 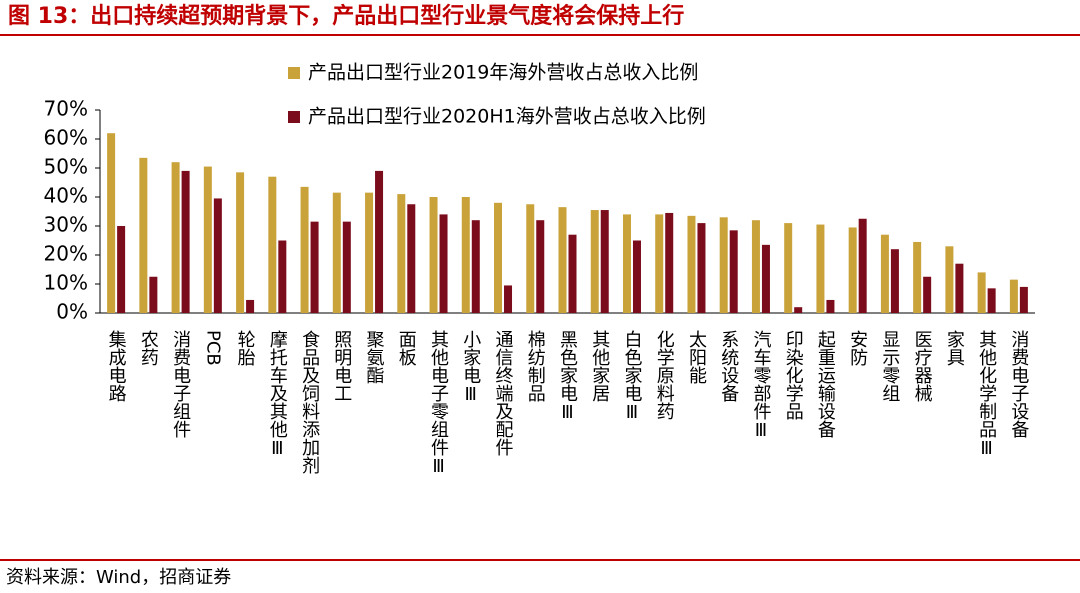 What do you see at coordinates (118, 577) in the screenshot?
I see `source-note: 资料来源：Wind，招商证券` at bounding box center [118, 577].